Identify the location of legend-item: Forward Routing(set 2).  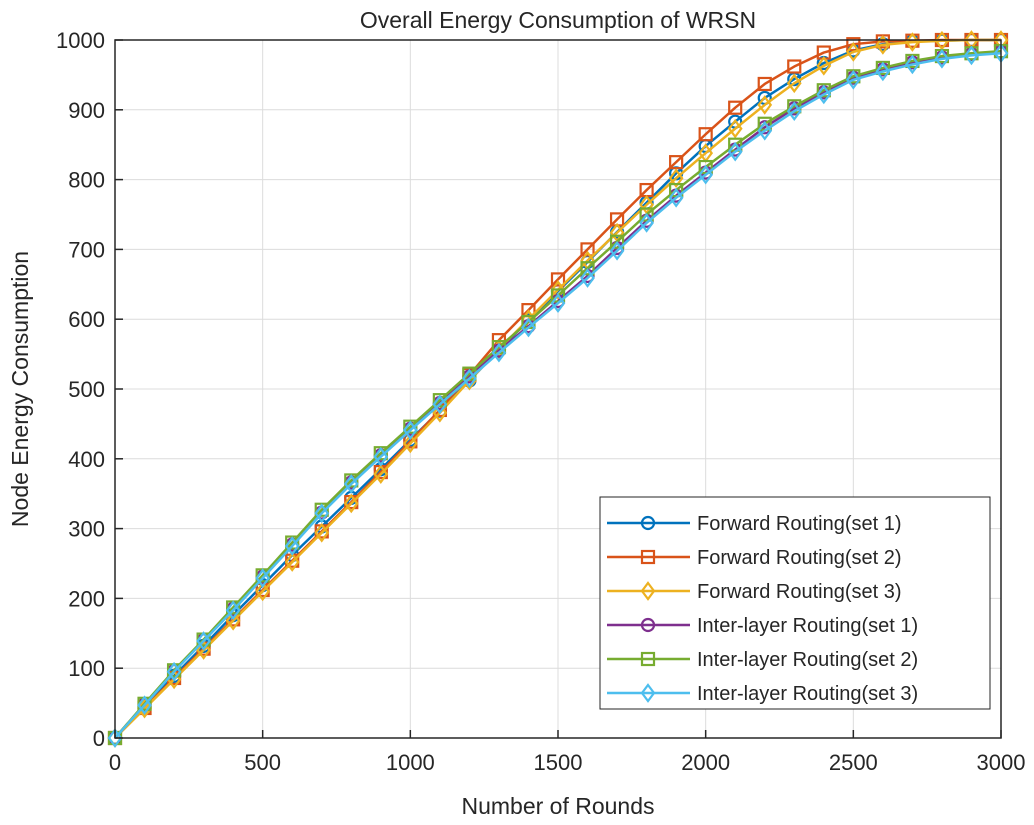
(754, 558).